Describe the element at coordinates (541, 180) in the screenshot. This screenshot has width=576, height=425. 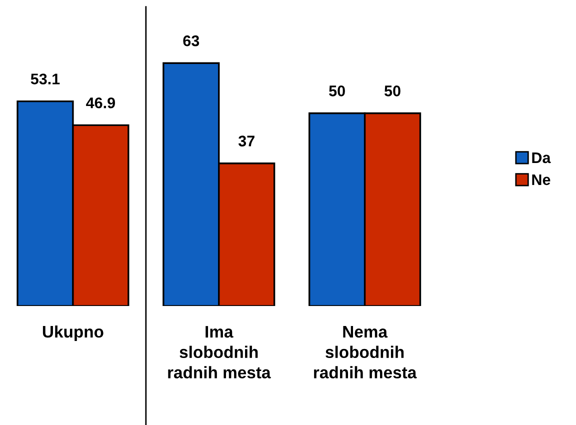
I see `legend-label: Ne` at that location.